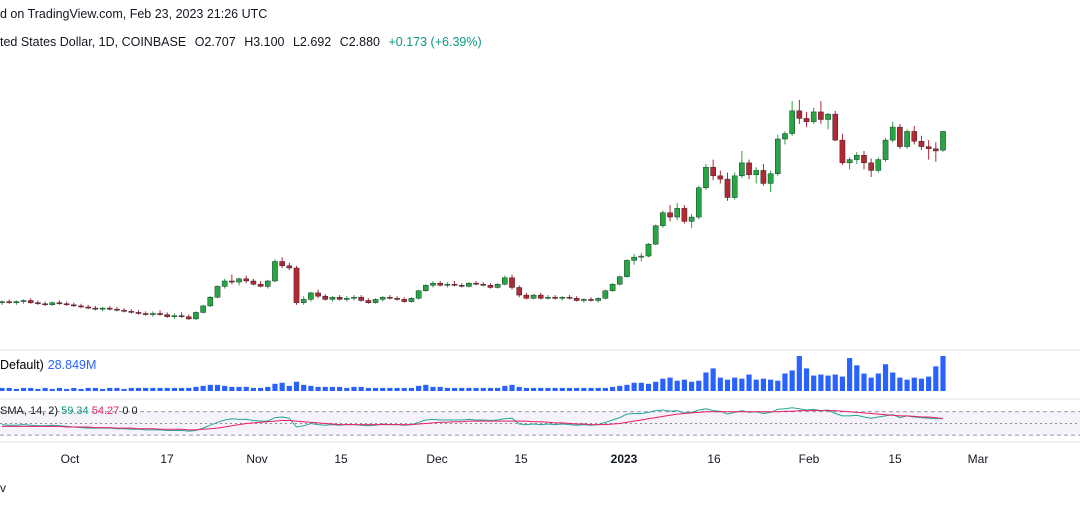 The image size is (1080, 506). I want to click on volume-legend: Default) 28.849M, so click(48, 365).